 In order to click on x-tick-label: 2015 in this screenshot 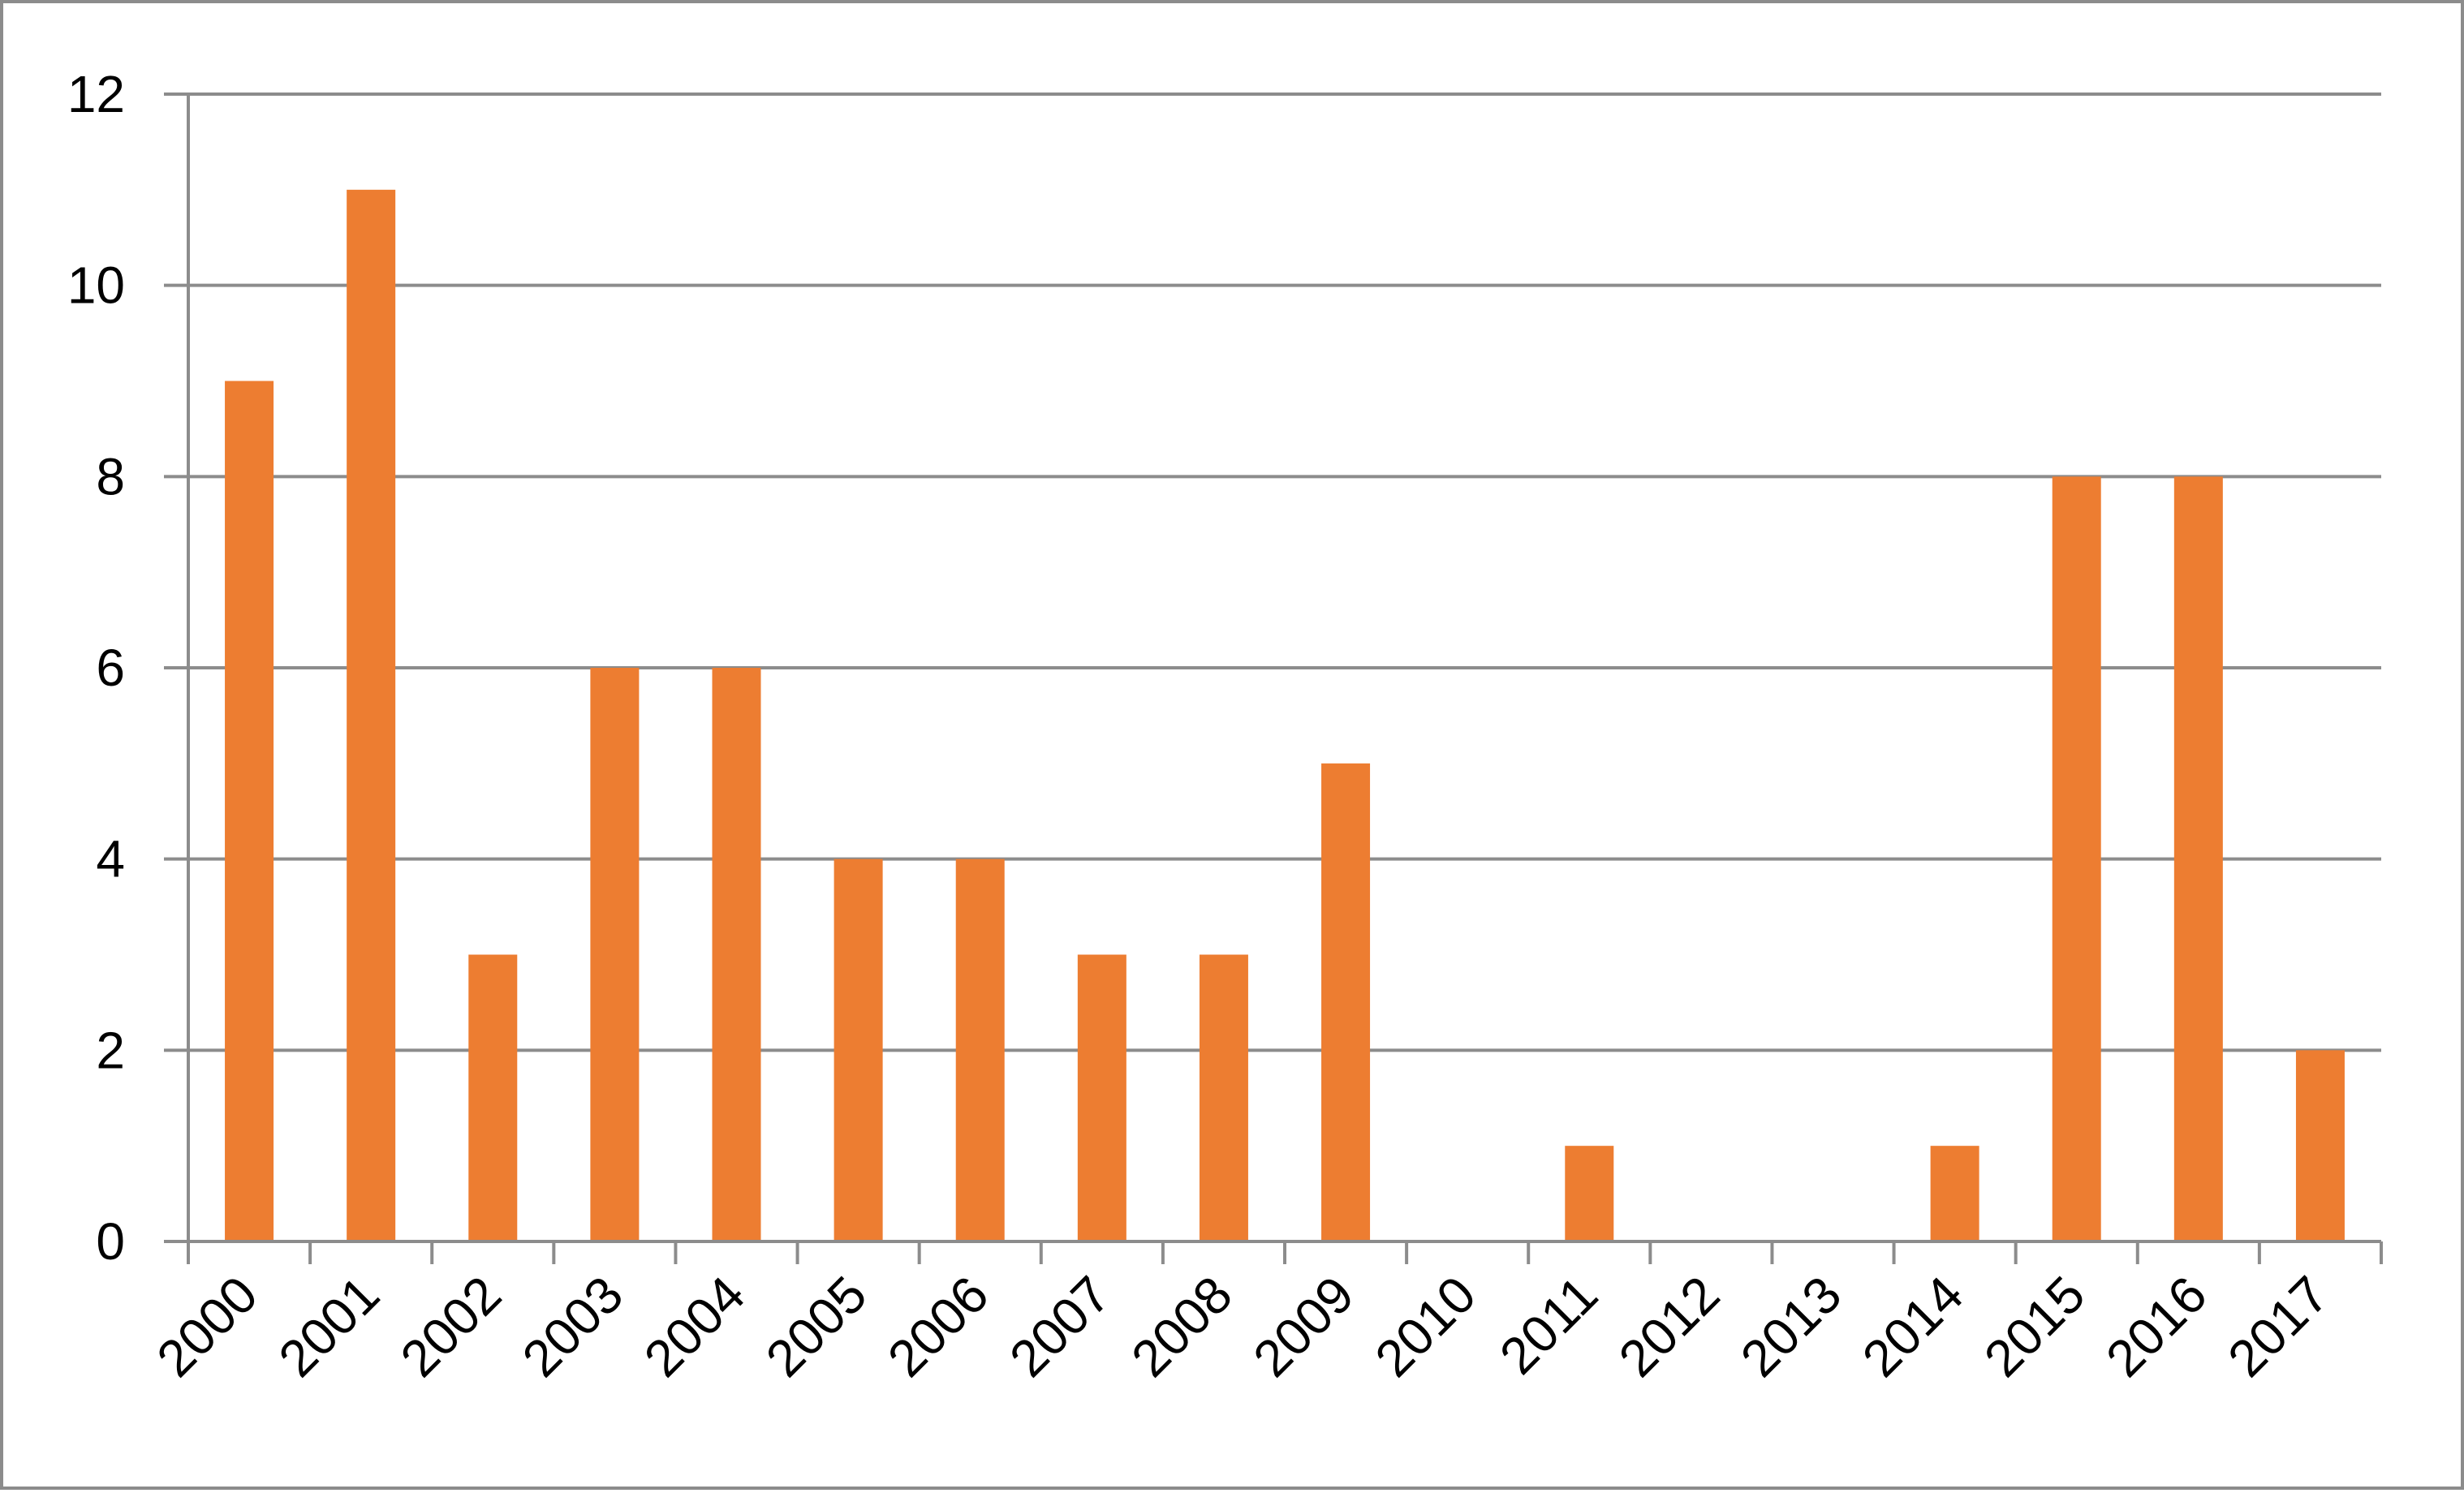, I will do `click(2035, 1326)`.